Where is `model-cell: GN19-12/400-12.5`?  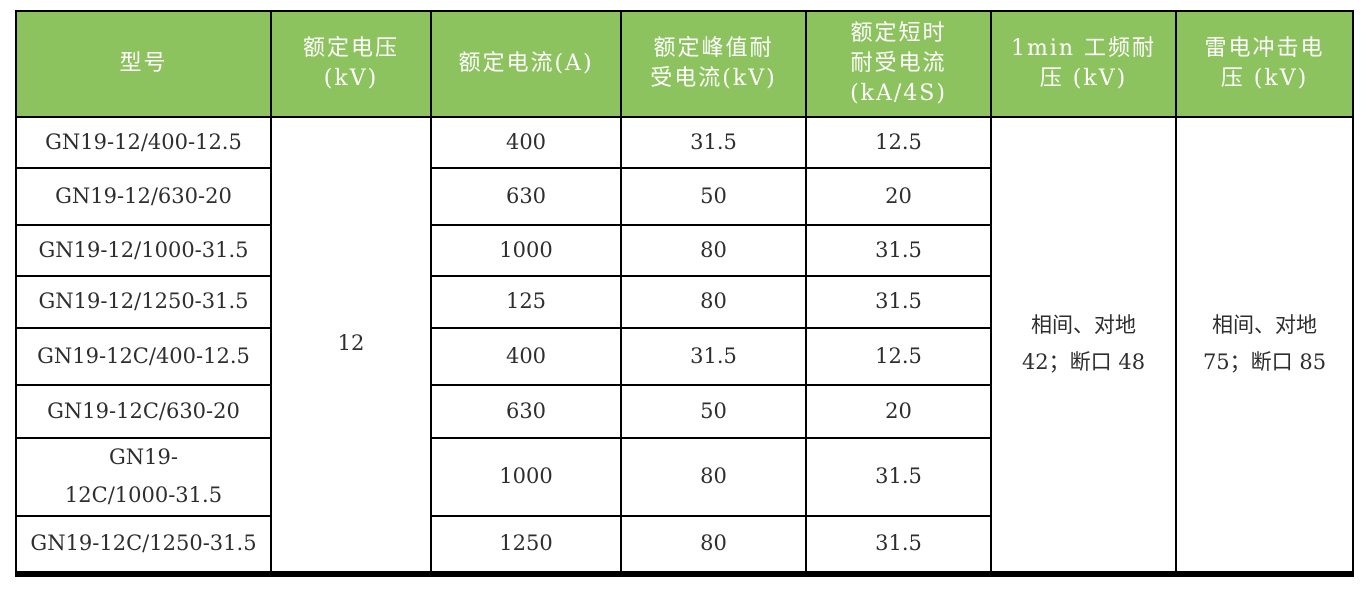
model-cell: GN19-12/400-12.5 is located at coordinates (143, 142).